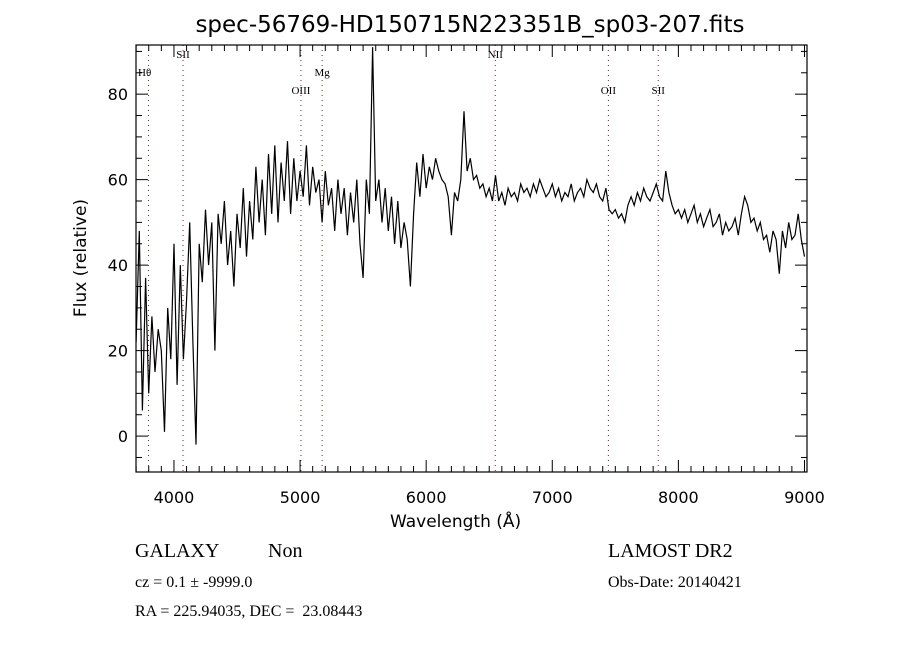 The width and height of the screenshot is (900, 650). I want to click on coordinates-text: RA = 225.94035, DEC = 23.08443, so click(249, 611).